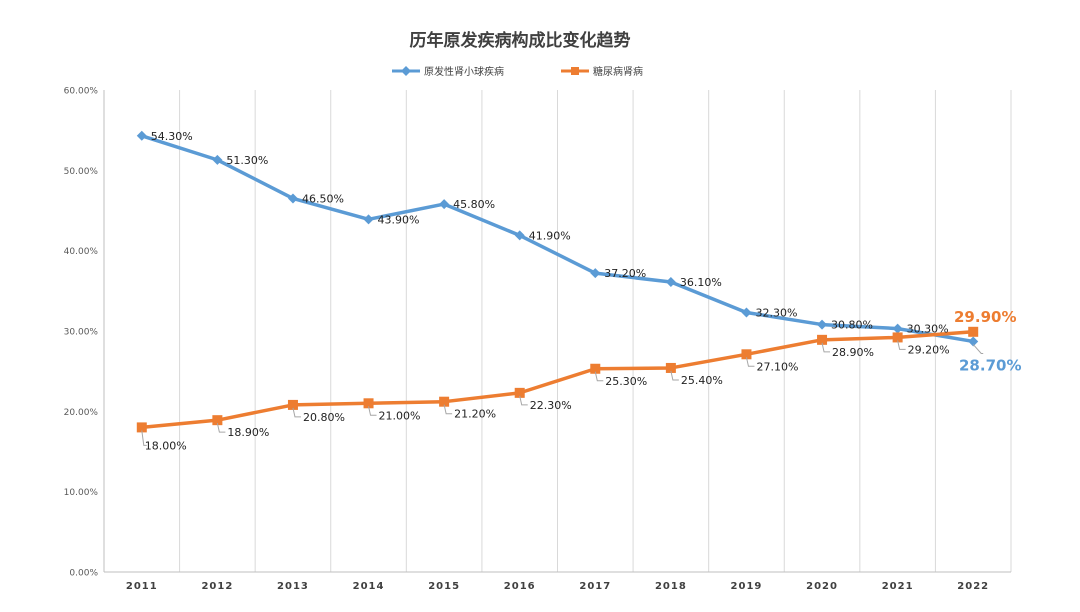 The height and width of the screenshot is (612, 1080). I want to click on x-tick-label: 2022, so click(973, 586).